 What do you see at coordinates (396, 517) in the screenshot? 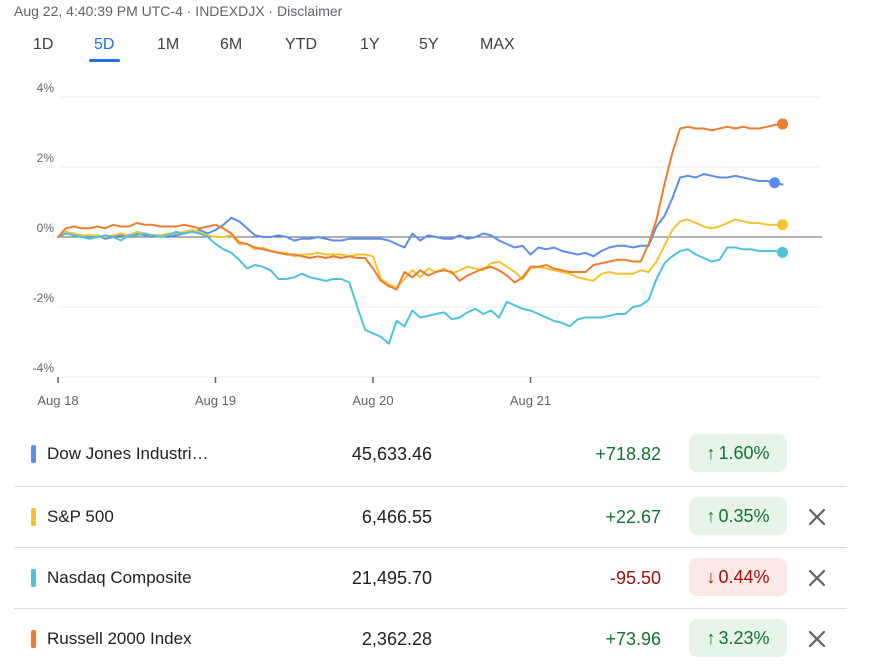
I see `index-price: 6,466.55` at bounding box center [396, 517].